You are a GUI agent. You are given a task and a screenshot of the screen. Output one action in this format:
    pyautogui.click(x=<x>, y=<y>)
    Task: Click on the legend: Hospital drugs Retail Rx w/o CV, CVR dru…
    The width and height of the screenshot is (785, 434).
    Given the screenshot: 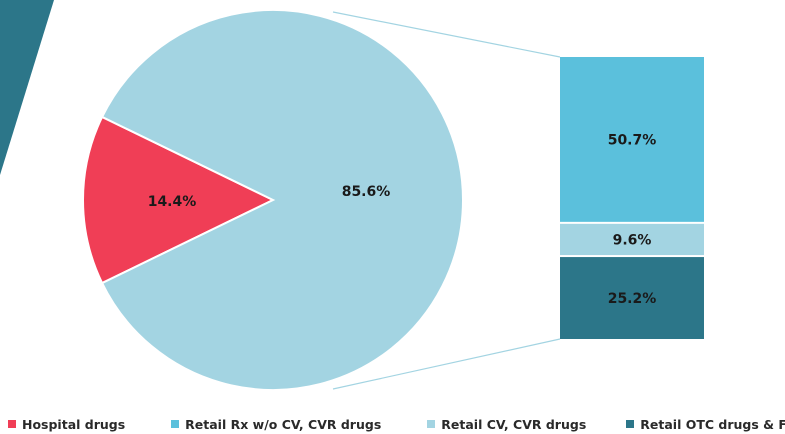 What is the action you would take?
    pyautogui.click(x=396, y=424)
    